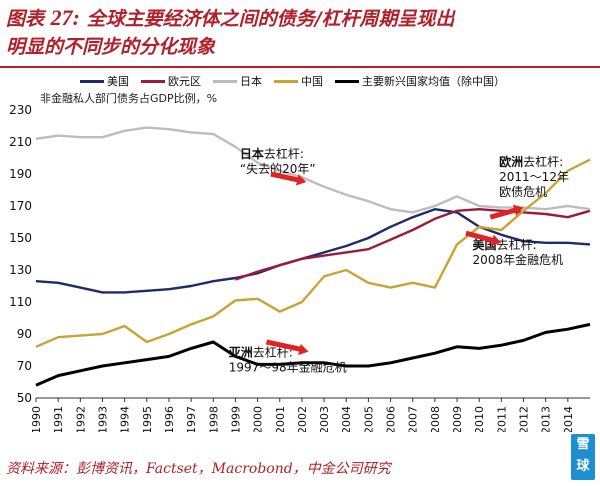 This screenshot has height=486, width=600. Describe the element at coordinates (518, 210) in the screenshot. I see `arrow-euro-head` at that location.